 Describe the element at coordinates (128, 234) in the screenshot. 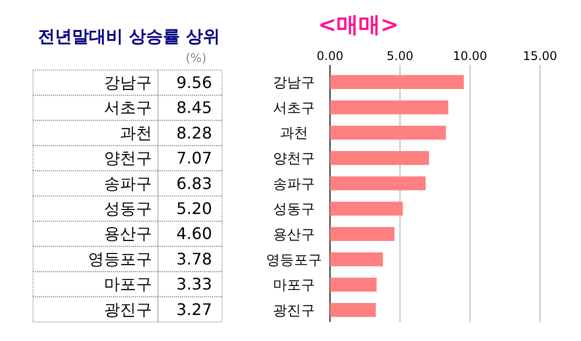

I see `category-label: 용산구` at that location.